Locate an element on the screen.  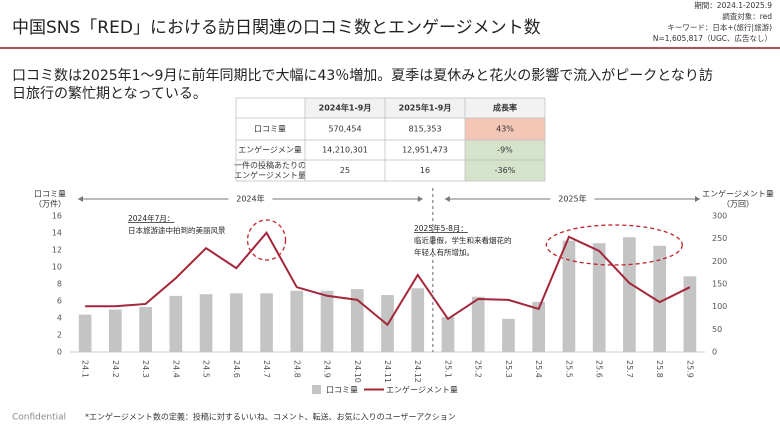
table-cell: 16 is located at coordinates (425, 170).